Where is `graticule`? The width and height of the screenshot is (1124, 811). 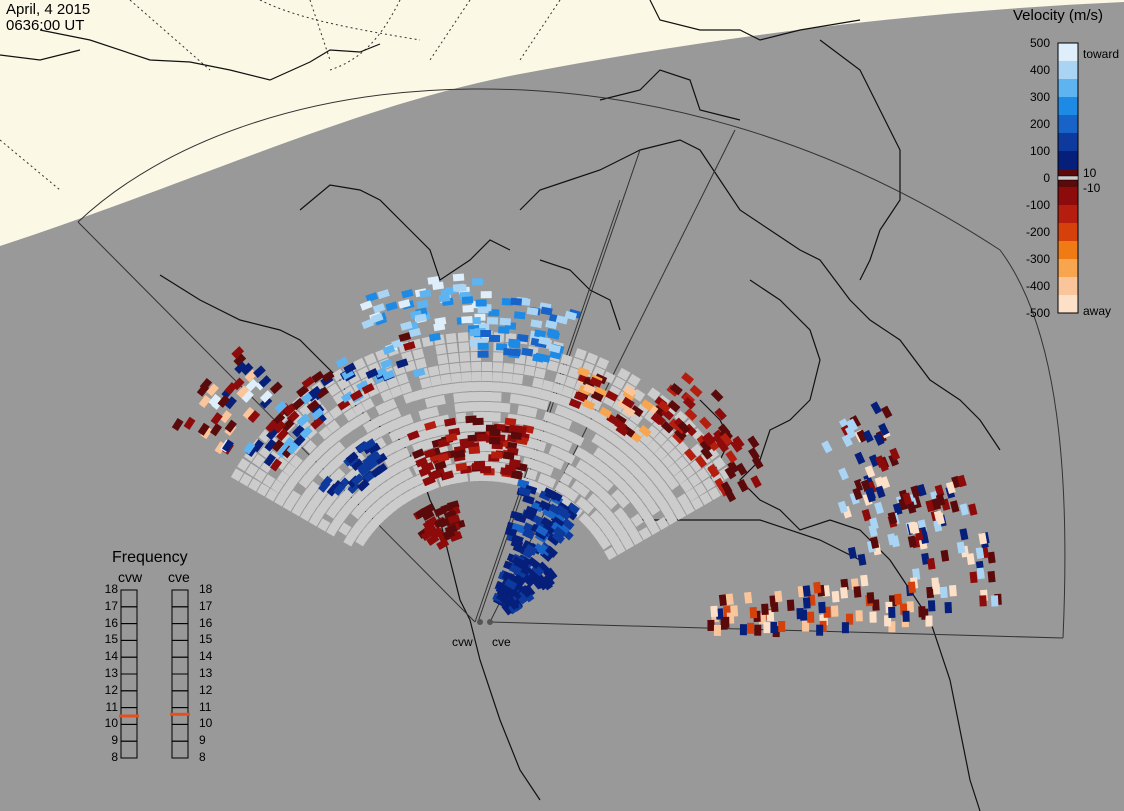 graticule is located at coordinates (280, 95).